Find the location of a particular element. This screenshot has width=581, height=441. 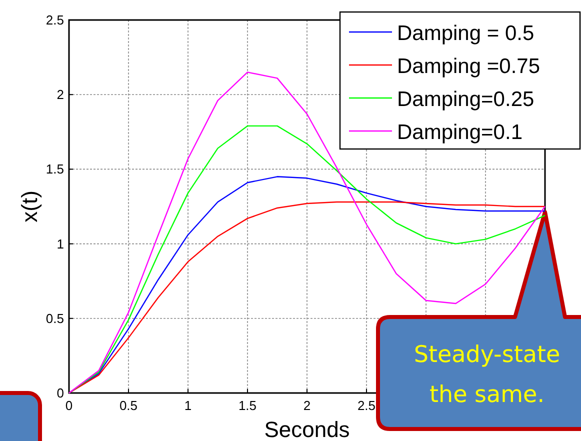

x-axis-title: Seconds is located at coordinates (307, 429).